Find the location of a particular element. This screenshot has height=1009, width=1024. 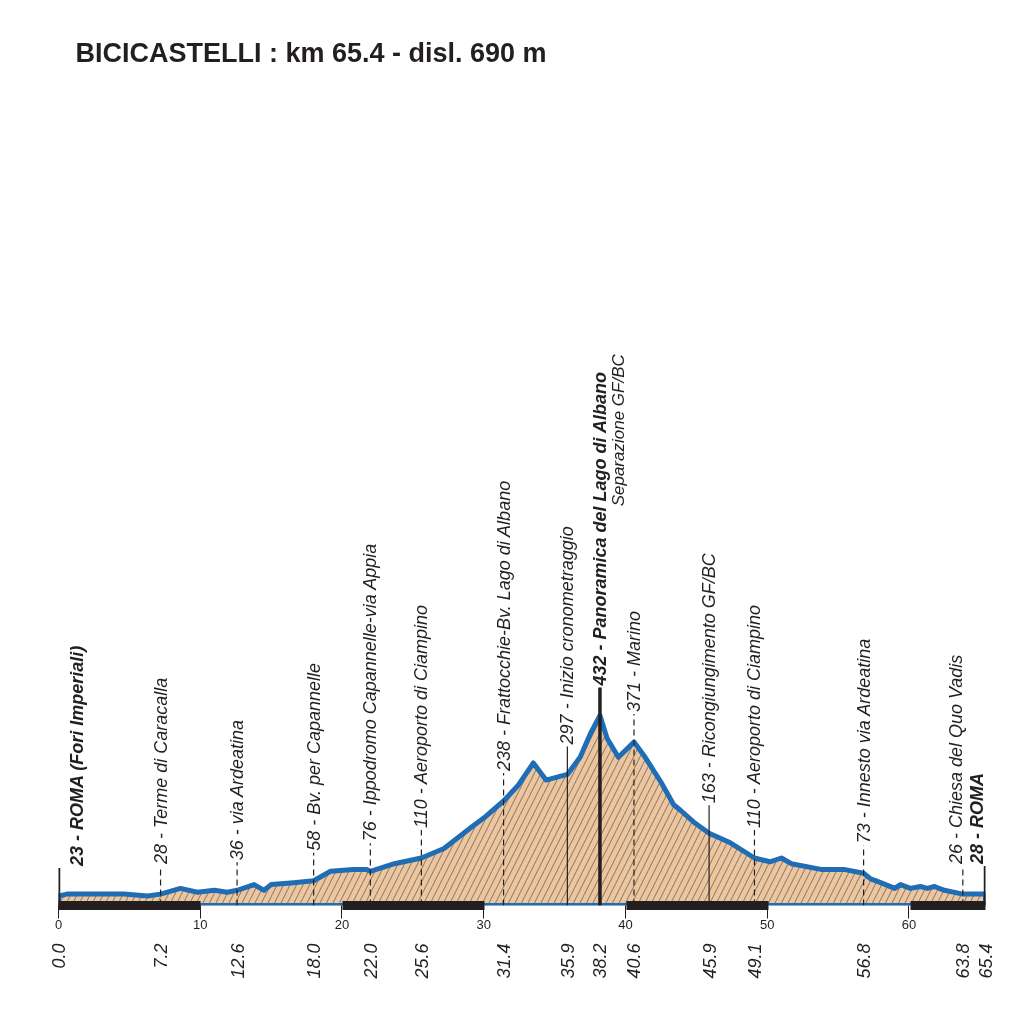

ref-line-label: 49.1 is located at coordinates (754, 961).